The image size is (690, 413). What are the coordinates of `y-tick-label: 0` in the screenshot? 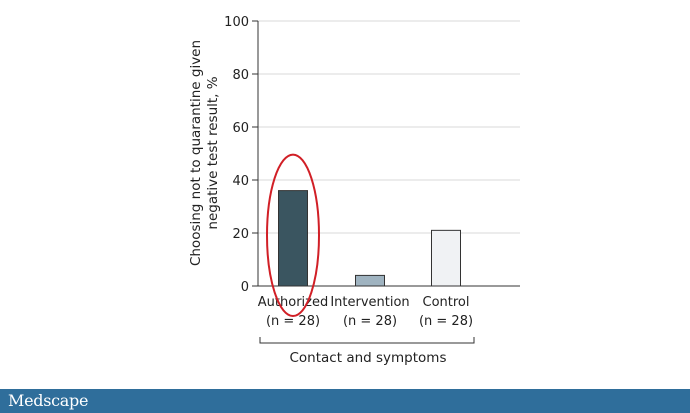 It's located at (245, 287).